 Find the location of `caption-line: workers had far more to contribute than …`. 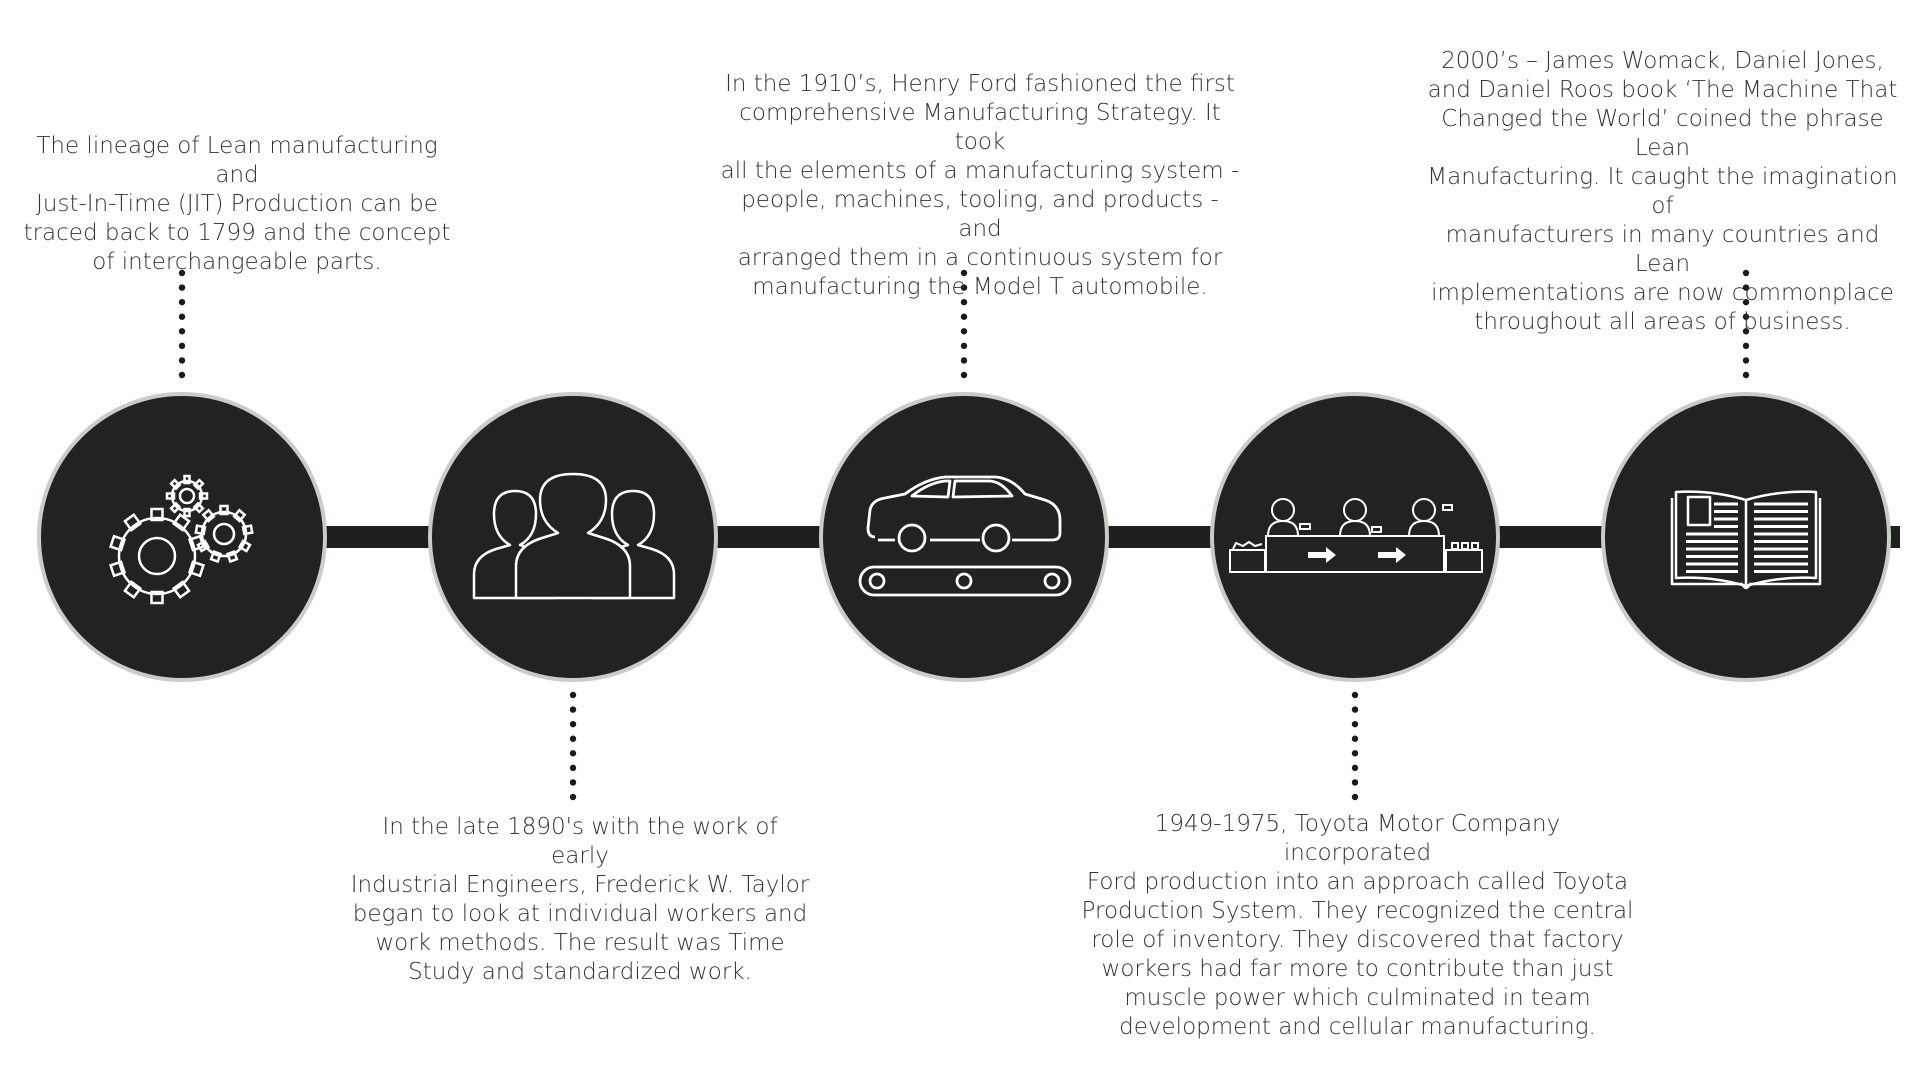

caption-line: workers had far more to contribute than … is located at coordinates (1357, 969).